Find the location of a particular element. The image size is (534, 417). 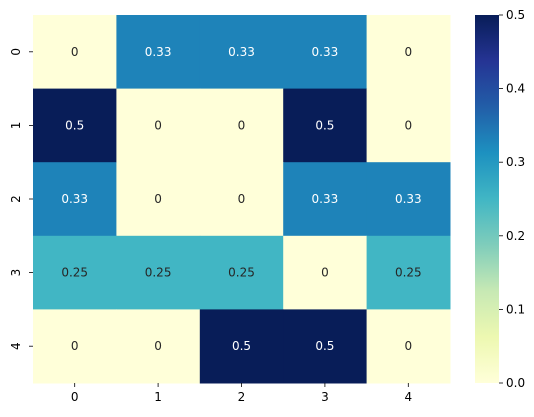

x-tick-label: 2 is located at coordinates (242, 397).